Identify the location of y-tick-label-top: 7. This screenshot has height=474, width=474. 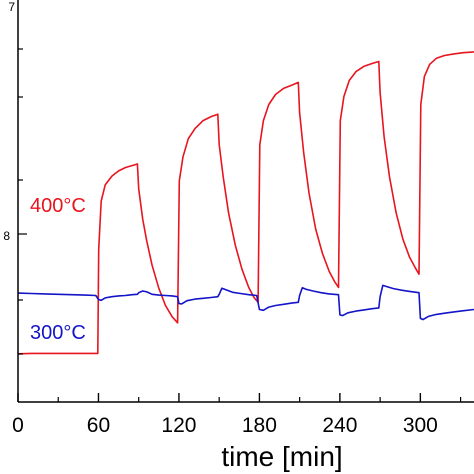
(11, 7).